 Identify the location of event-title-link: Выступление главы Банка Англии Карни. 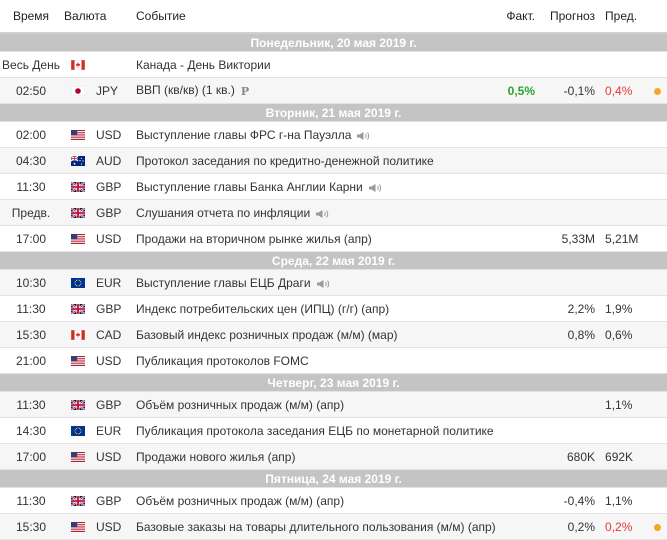
(249, 186).